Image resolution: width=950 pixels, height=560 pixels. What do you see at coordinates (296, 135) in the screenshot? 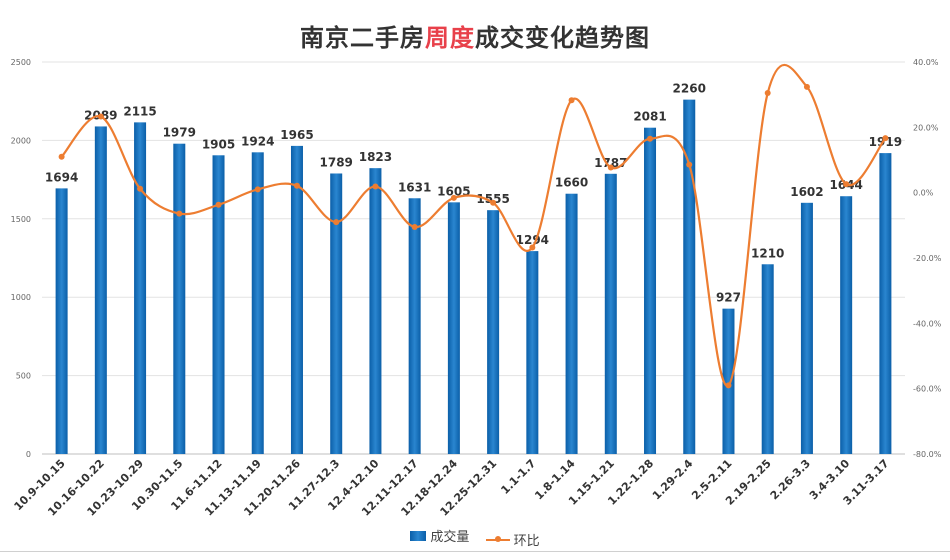
I see `bar-data-label: 1965` at bounding box center [296, 135].